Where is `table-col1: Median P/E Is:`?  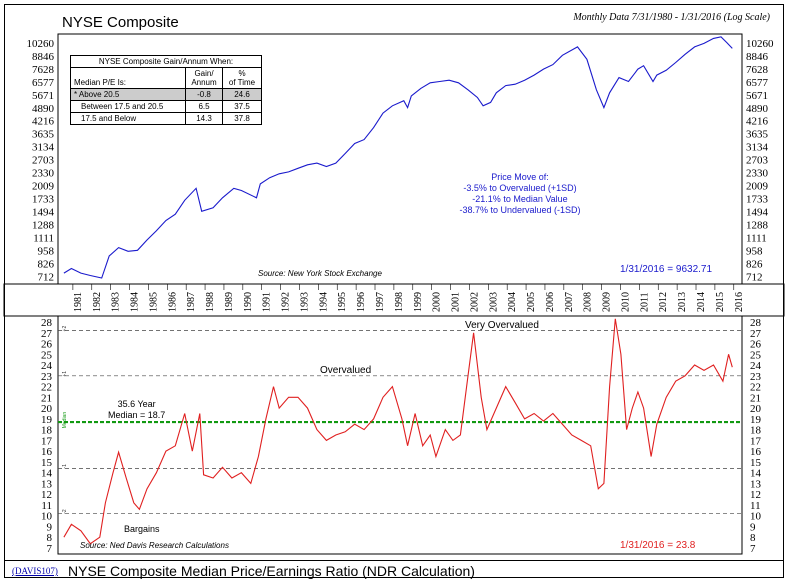
table-col1: Median P/E Is: is located at coordinates (128, 78).